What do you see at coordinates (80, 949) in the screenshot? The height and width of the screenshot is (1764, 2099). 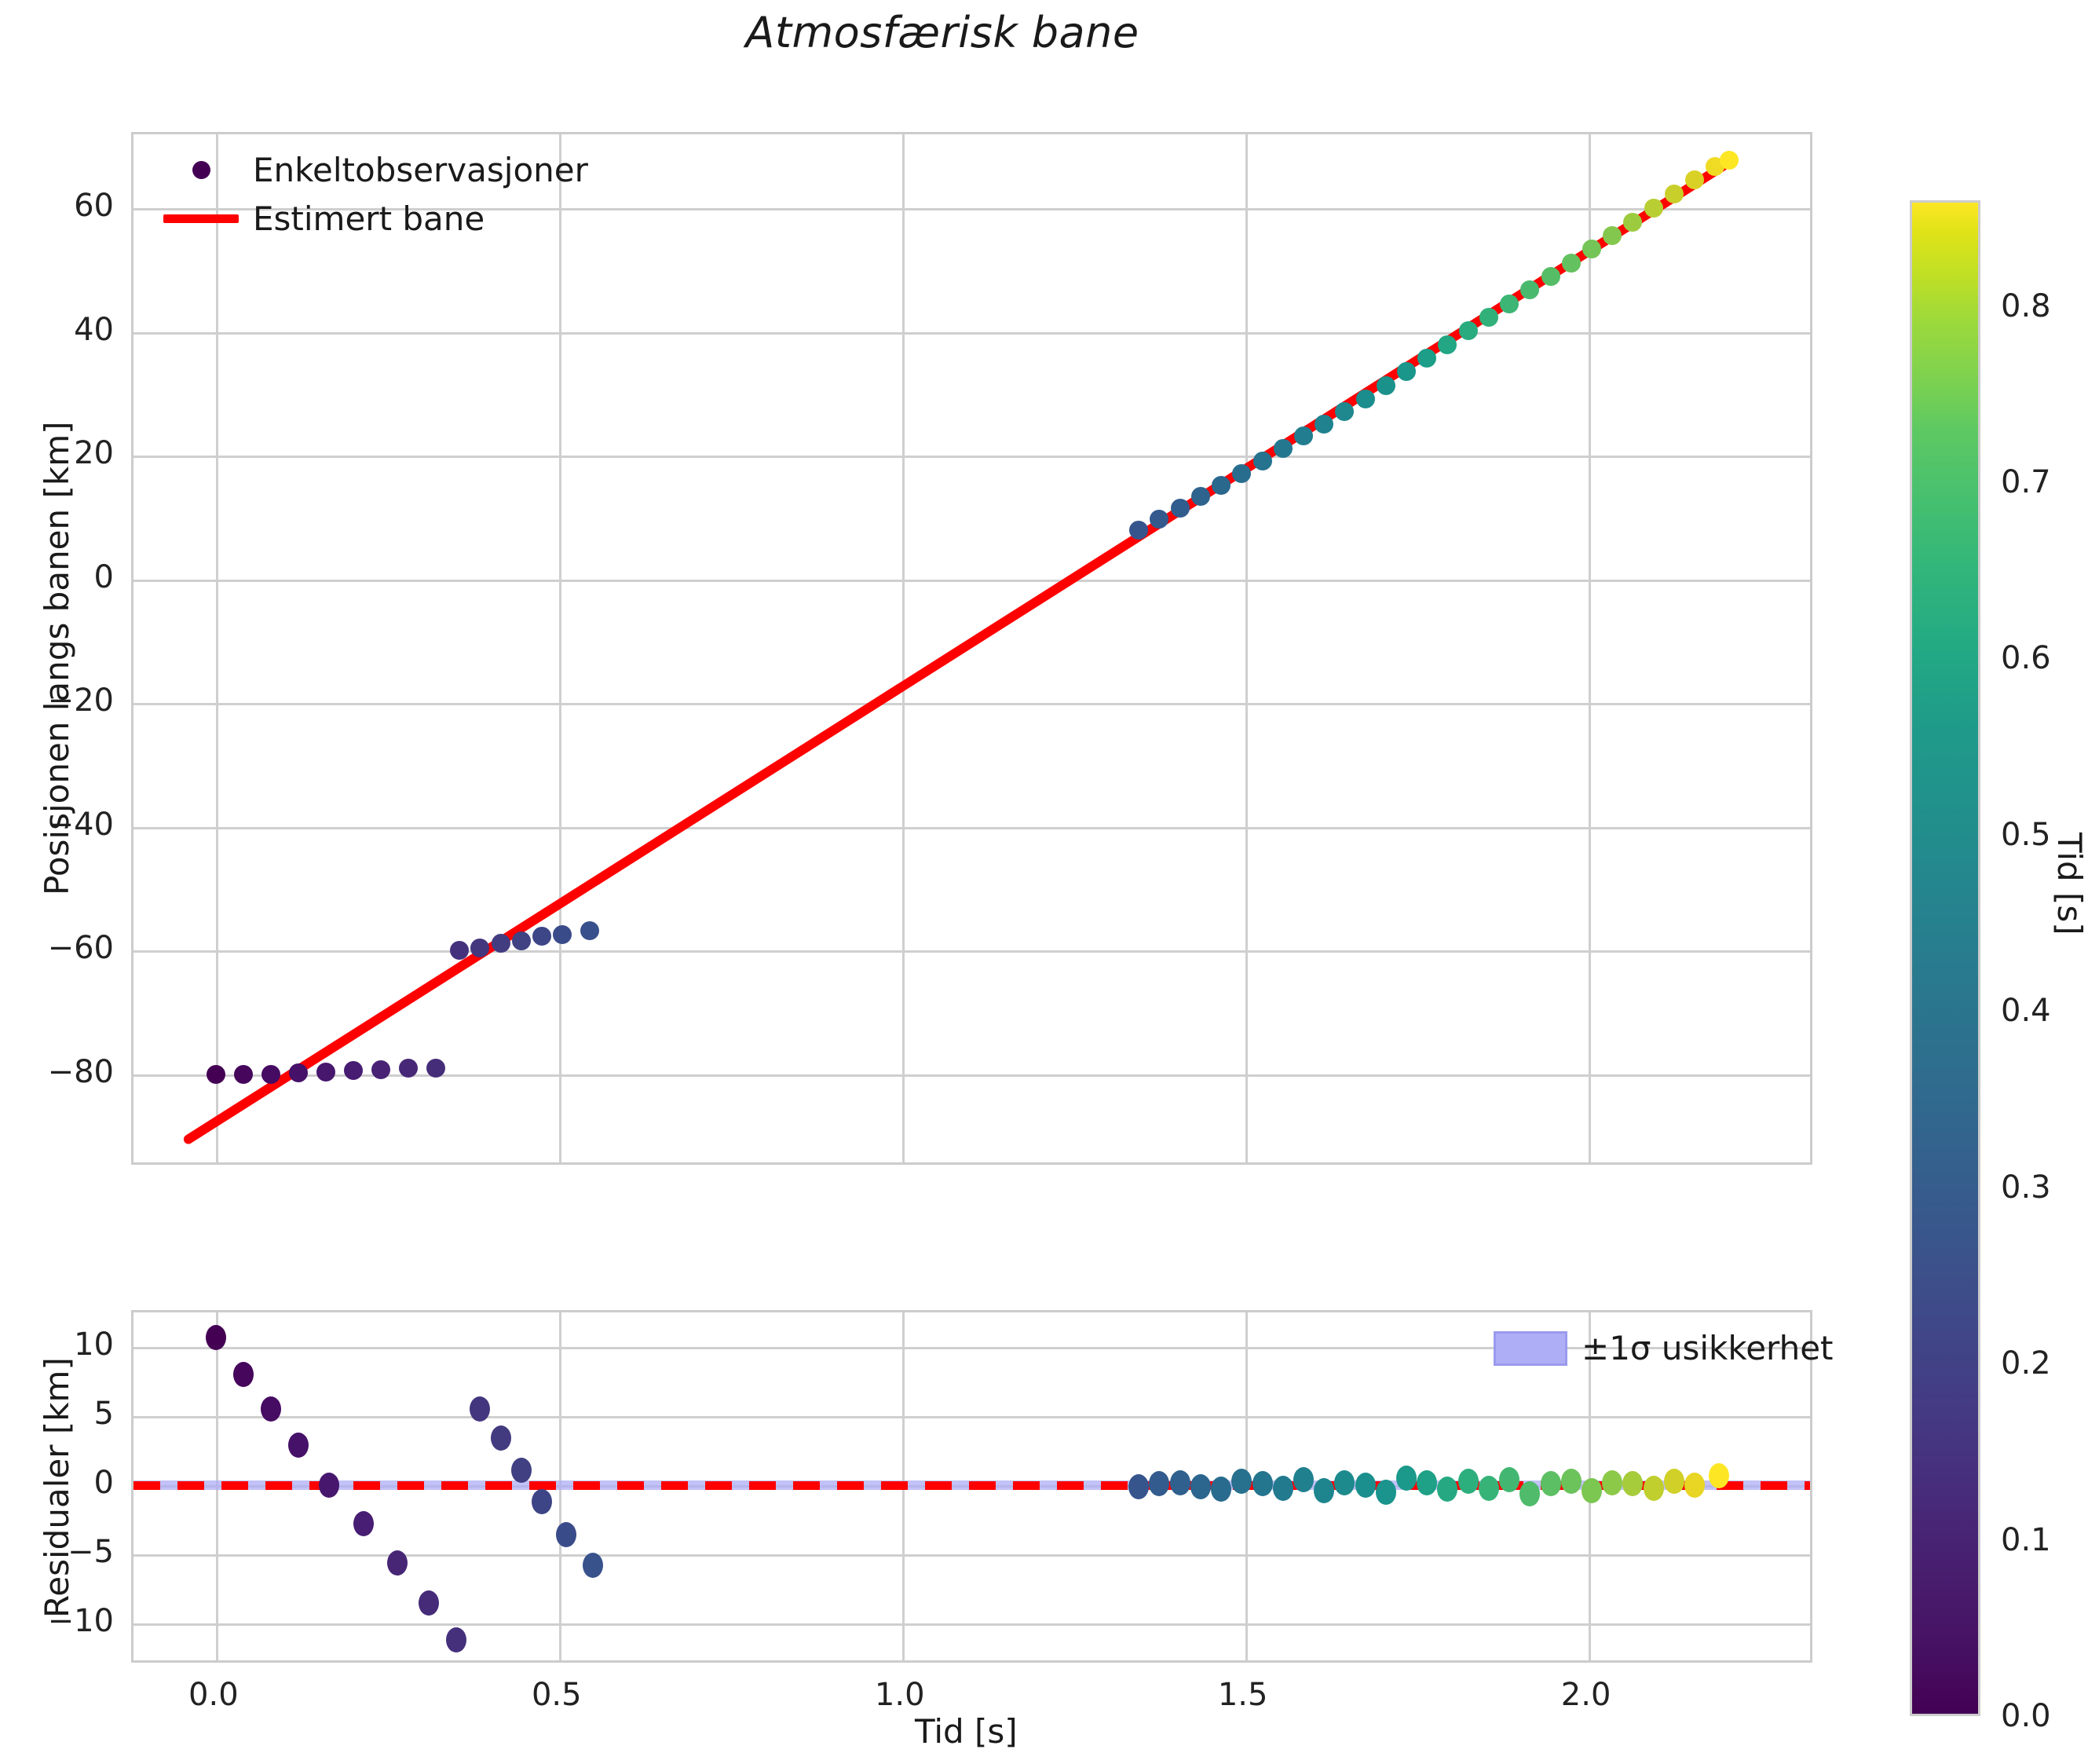 I see `ytick-label: −60` at bounding box center [80, 949].